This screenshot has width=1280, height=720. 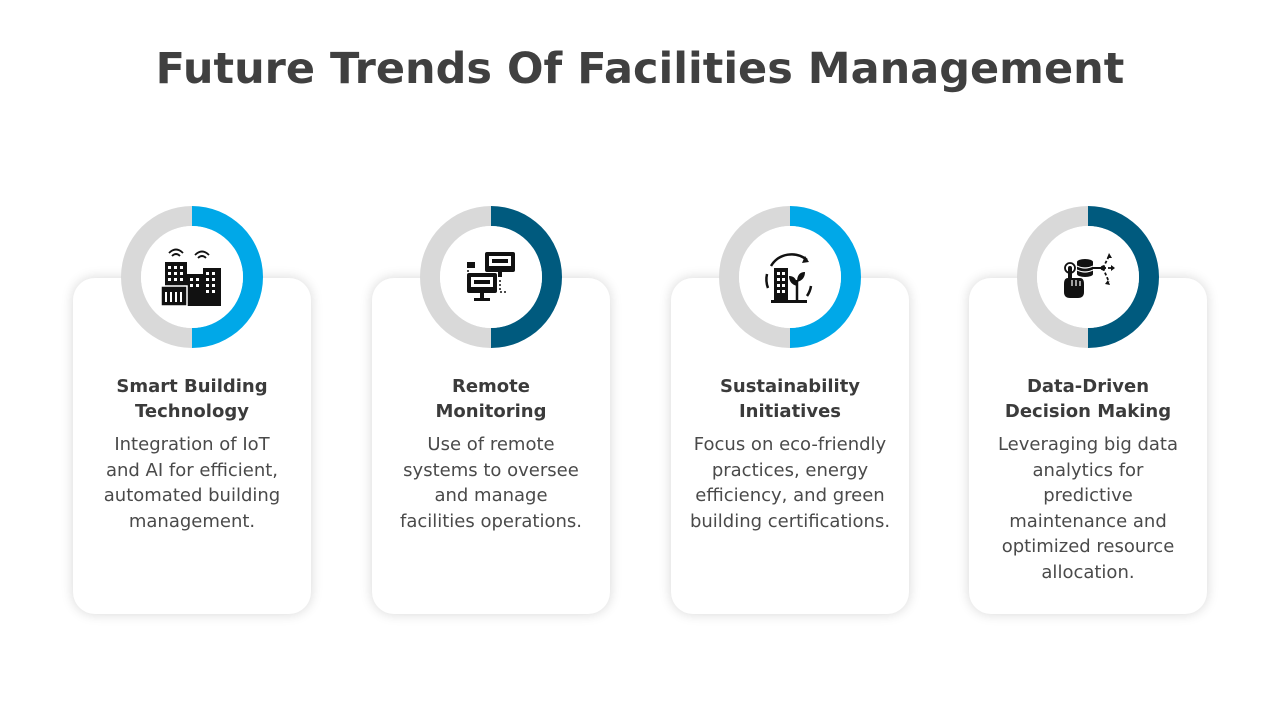 I want to click on card-heading: Sustainability Initiatives, so click(x=790, y=399).